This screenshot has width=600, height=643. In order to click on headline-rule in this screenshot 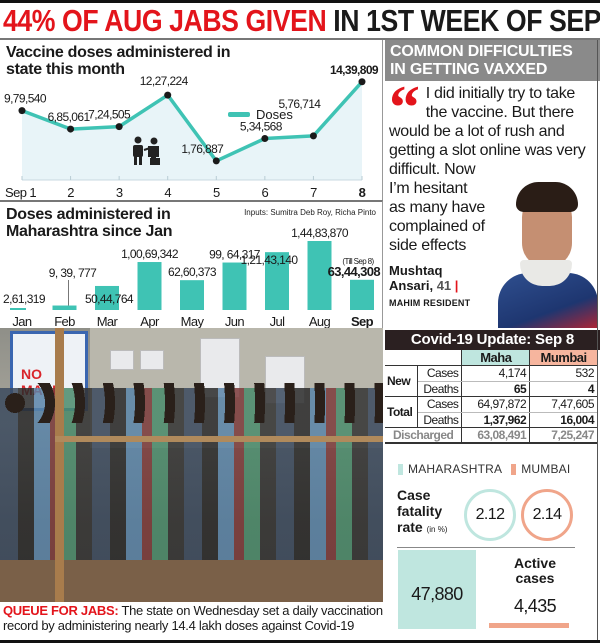, I will do `click(300, 39)`.